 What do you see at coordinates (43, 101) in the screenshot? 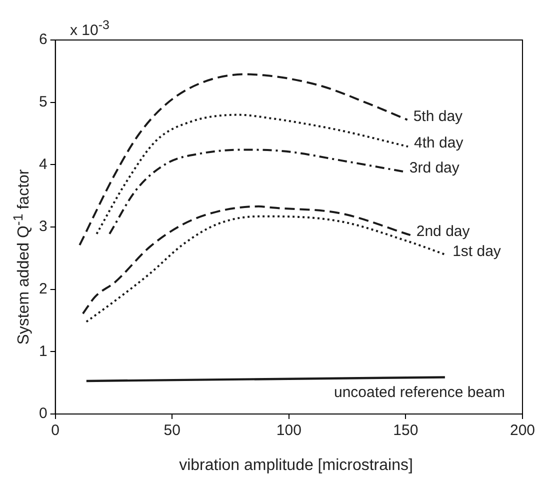
I see `y-tick-label: 5` at bounding box center [43, 101].